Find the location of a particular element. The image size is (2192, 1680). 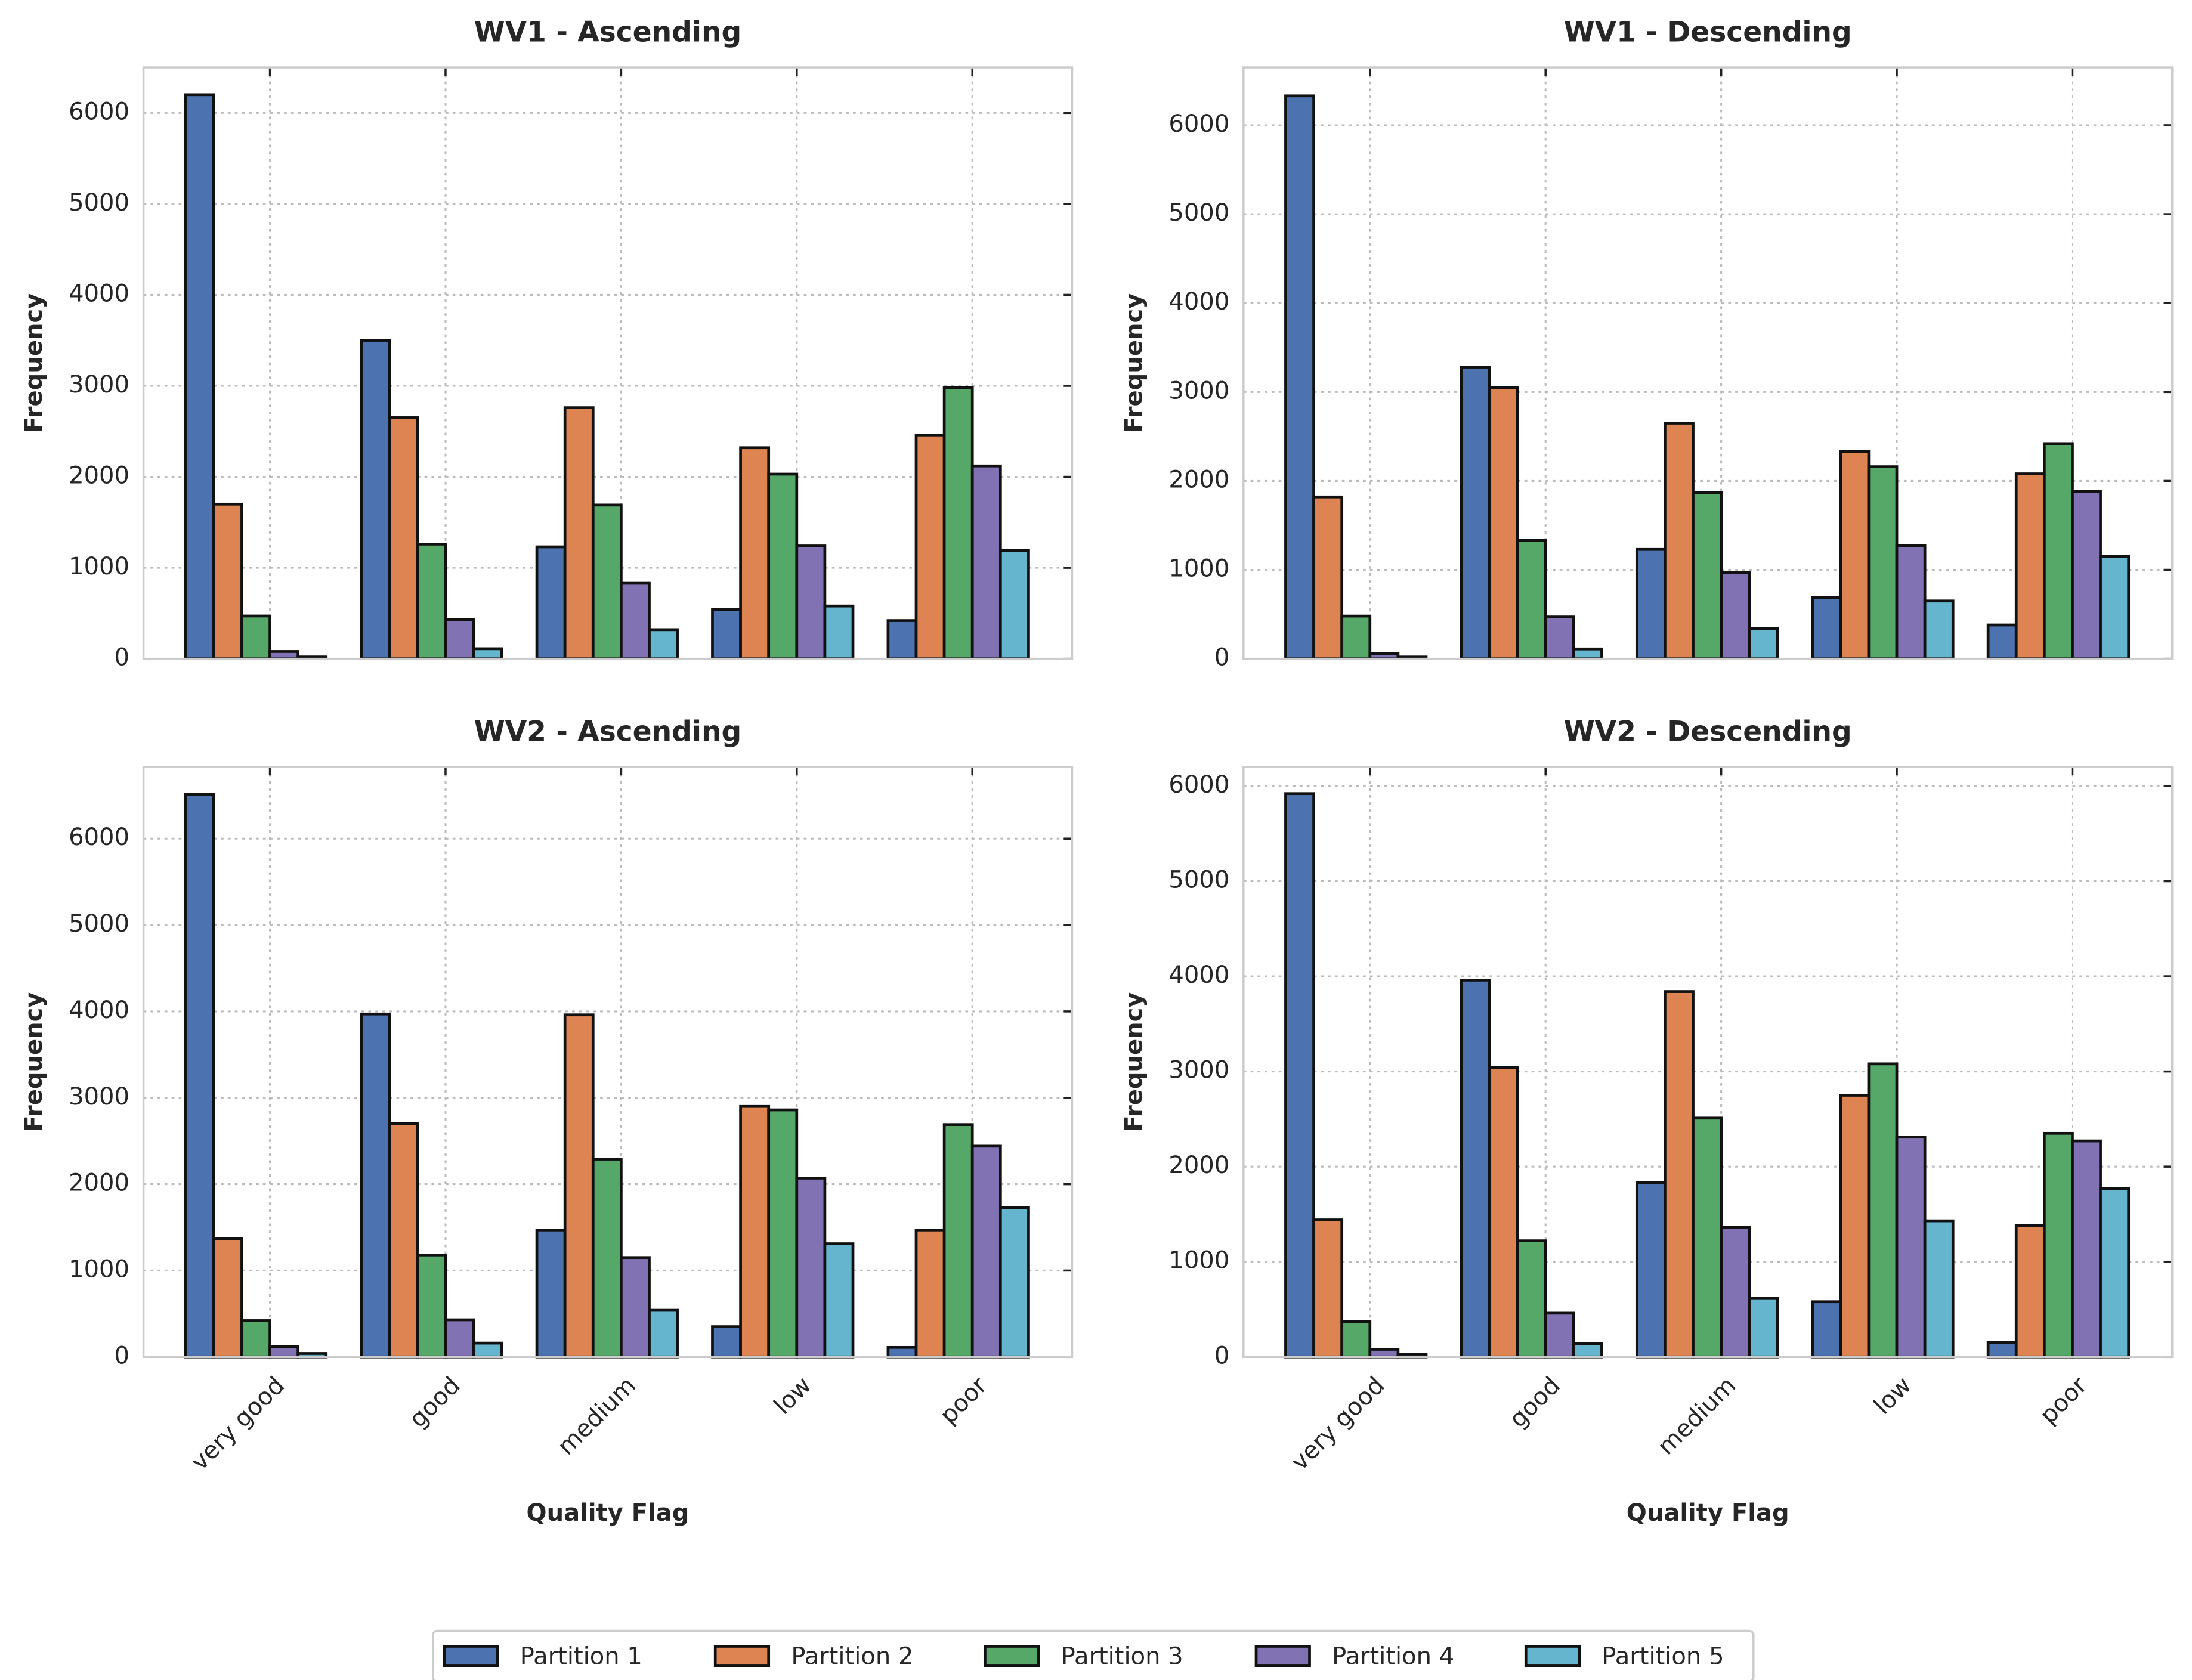

legend-frame is located at coordinates (1093, 1655).